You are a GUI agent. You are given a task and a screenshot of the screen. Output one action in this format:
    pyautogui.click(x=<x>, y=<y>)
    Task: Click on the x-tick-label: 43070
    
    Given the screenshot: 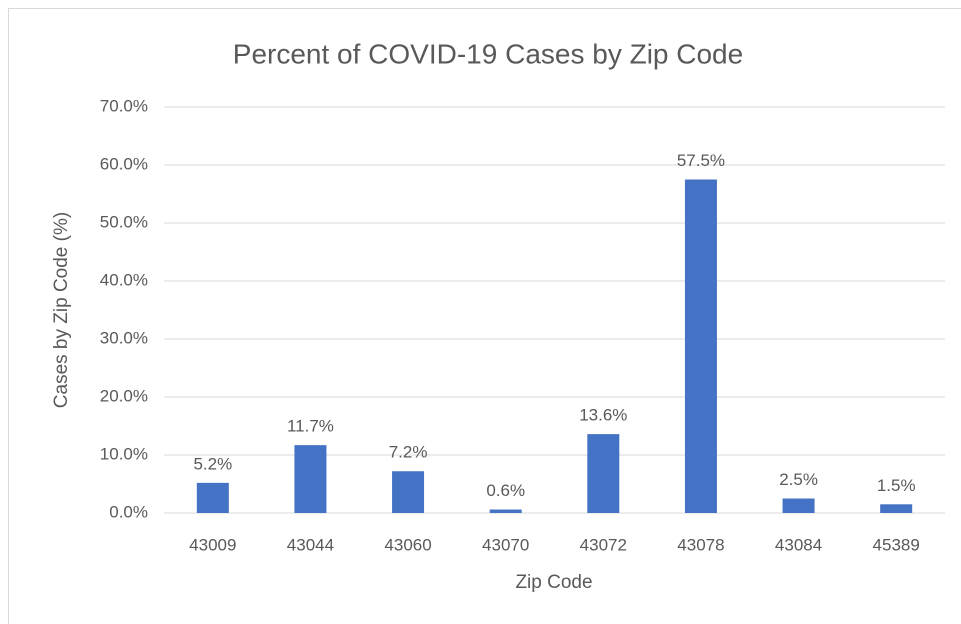 What is the action you would take?
    pyautogui.click(x=505, y=544)
    